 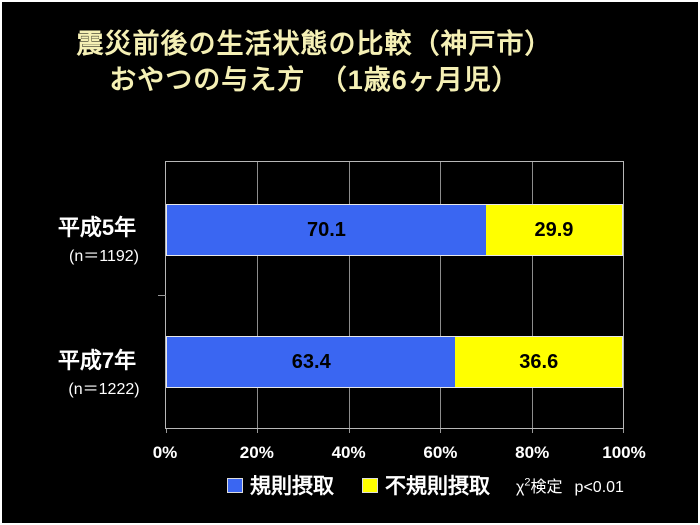 I want to click on category-label-h7: 平成7年 (n＝1222), so click(x=97, y=374).